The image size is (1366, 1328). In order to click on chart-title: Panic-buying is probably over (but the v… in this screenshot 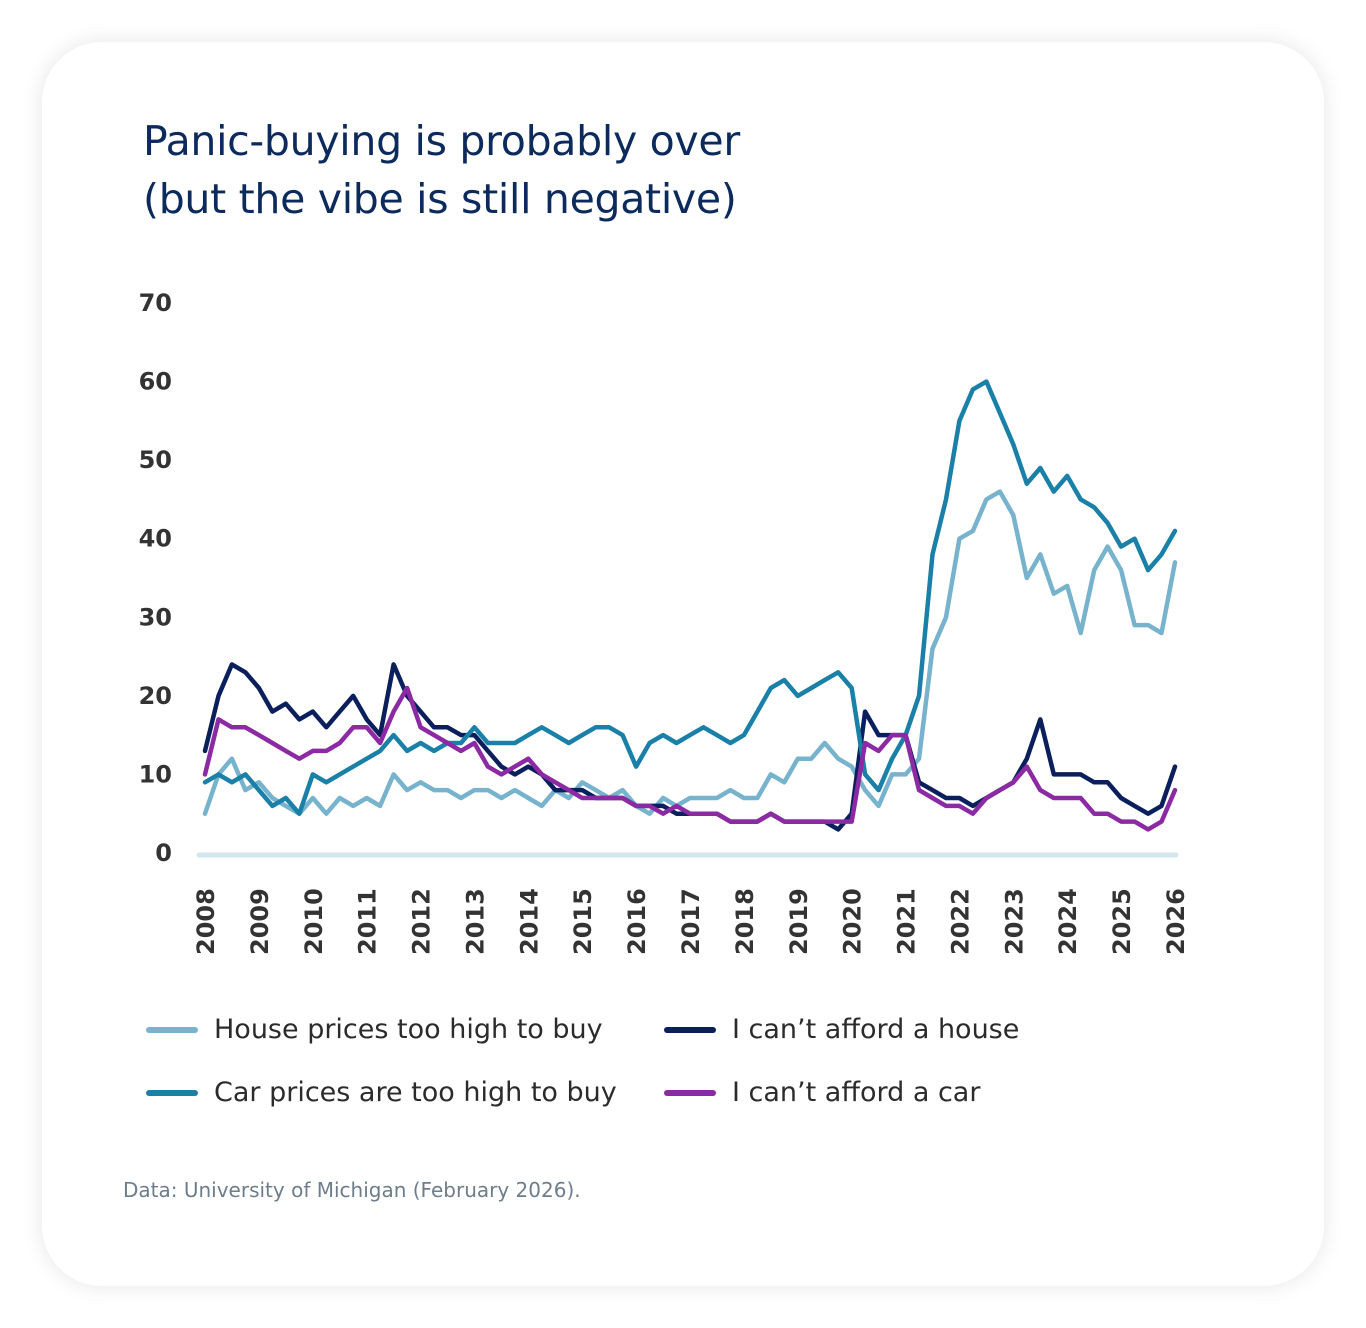, I will do `click(441, 170)`.